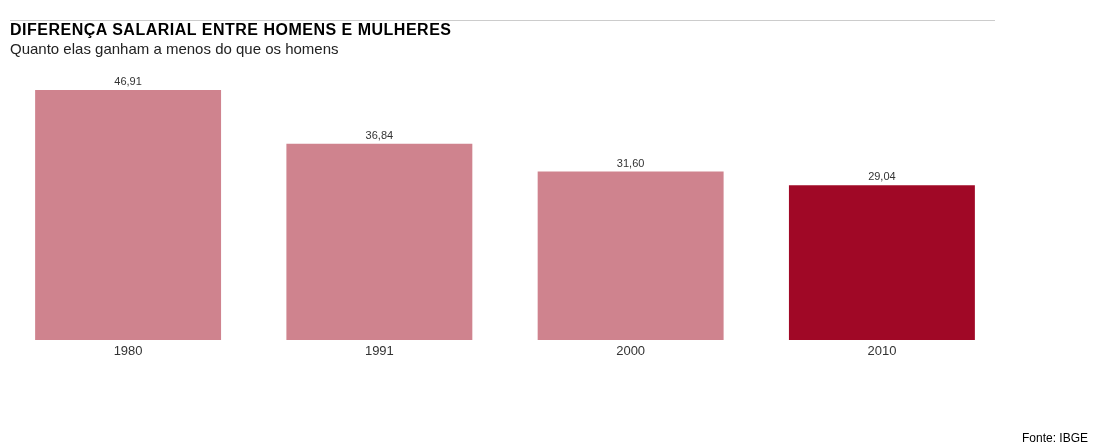  What do you see at coordinates (630, 162) in the screenshot?
I see `data-label: 31,60` at bounding box center [630, 162].